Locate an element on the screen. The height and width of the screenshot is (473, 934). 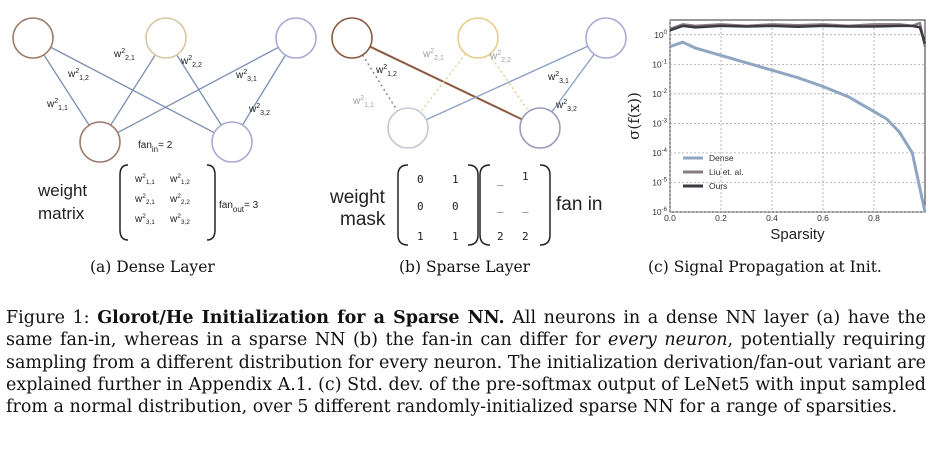
caption-c: (c) Signal Propagation at Init. is located at coordinates (765, 267).